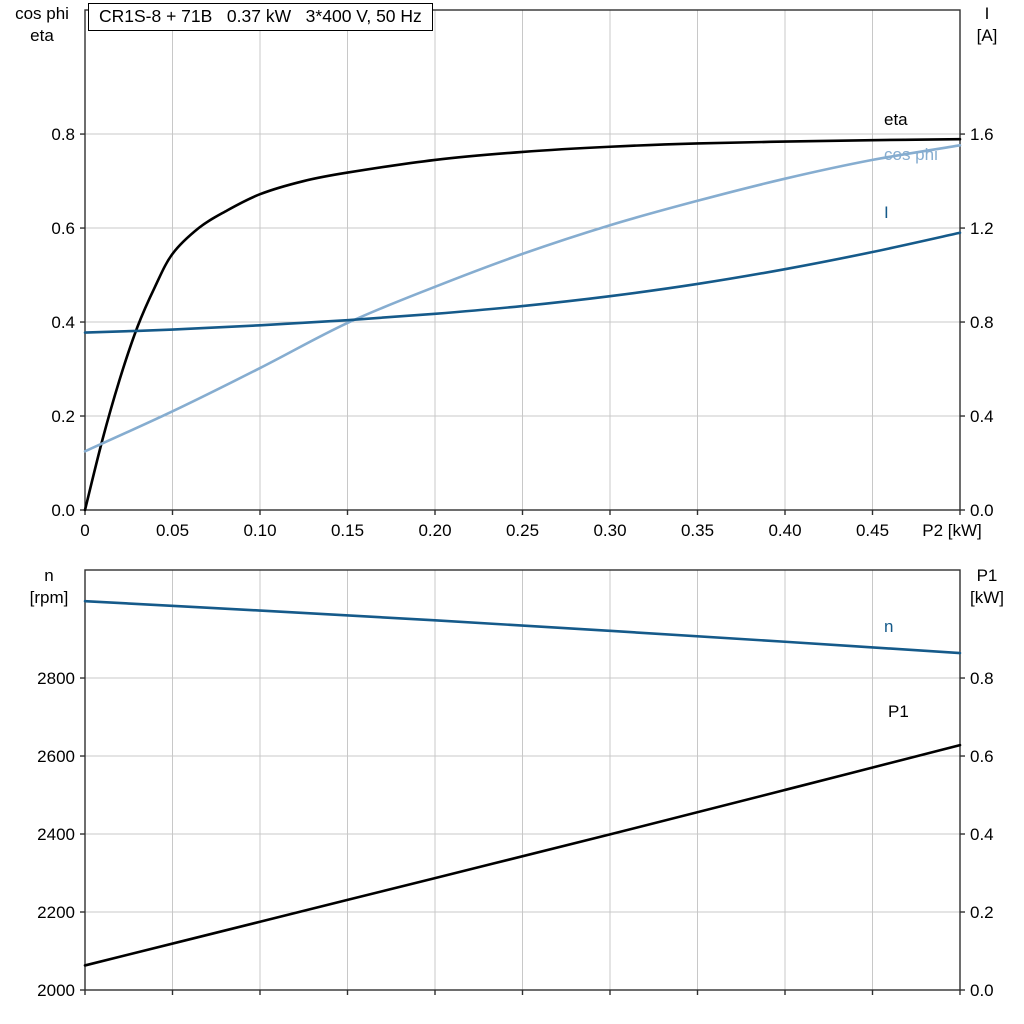 The width and height of the screenshot is (1024, 1024). I want to click on svg-text: 2400, so click(56, 834).